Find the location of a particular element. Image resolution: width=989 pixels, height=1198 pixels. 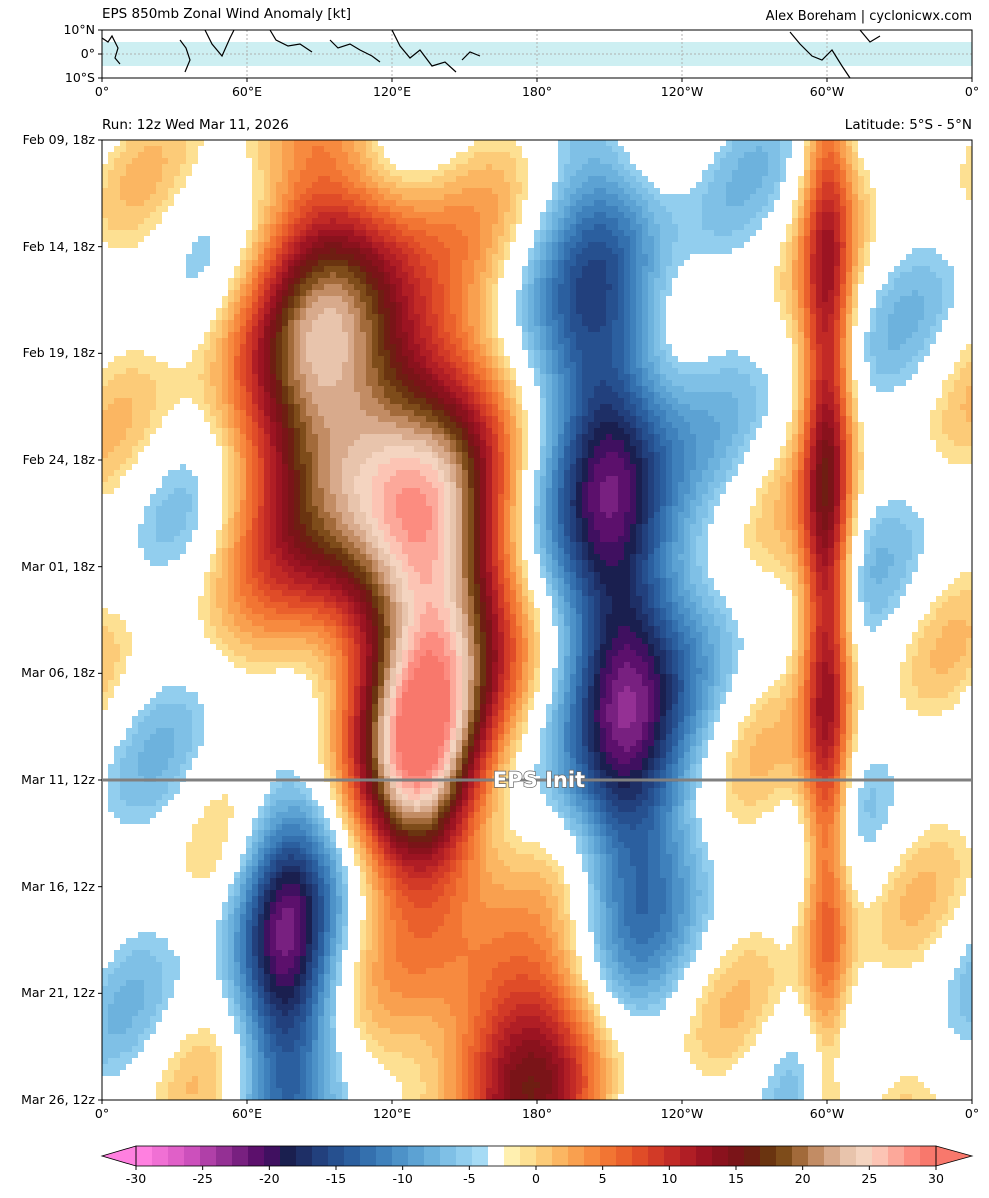

colorbar-tick: 20 is located at coordinates (803, 1179).